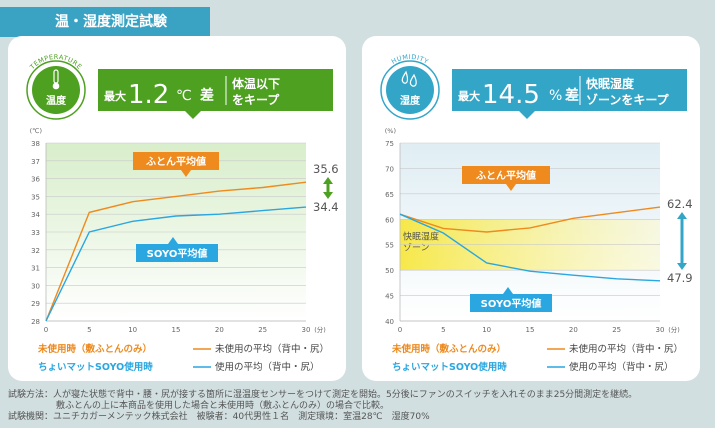 This screenshot has width=715, height=428. Describe the element at coordinates (628, 99) in the screenshot. I see `badge-message-line2: ゾーンをキープ` at that location.